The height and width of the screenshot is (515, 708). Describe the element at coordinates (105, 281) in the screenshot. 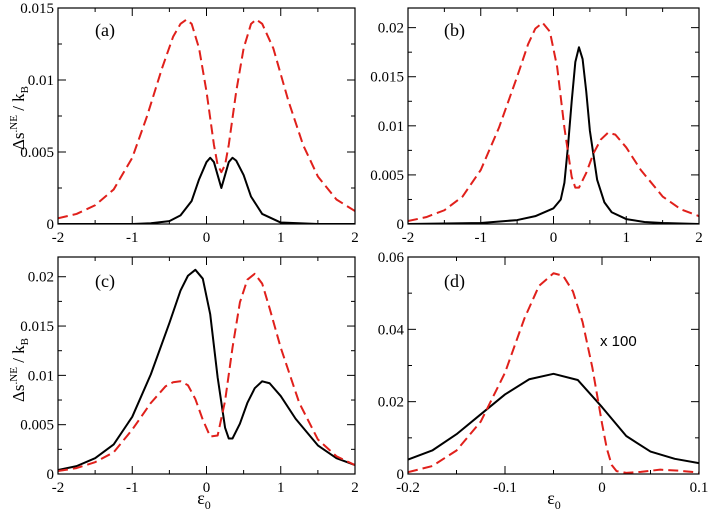

I see `panel-label: (c)` at that location.